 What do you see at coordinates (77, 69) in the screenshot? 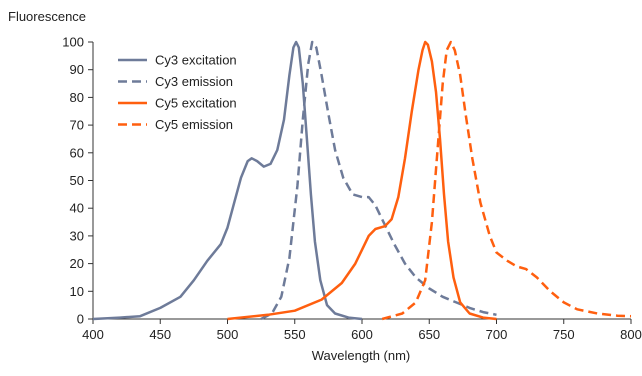
I see `y-tick-label: 90` at bounding box center [77, 69].